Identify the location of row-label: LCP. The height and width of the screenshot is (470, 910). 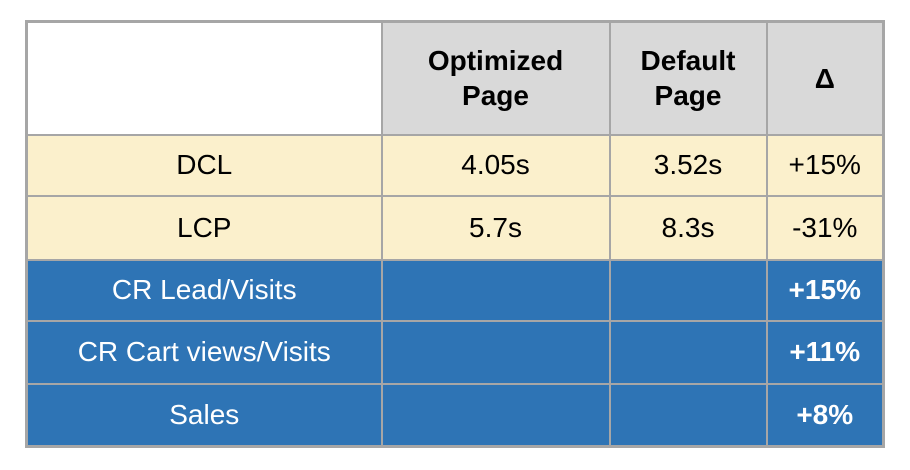
(204, 227).